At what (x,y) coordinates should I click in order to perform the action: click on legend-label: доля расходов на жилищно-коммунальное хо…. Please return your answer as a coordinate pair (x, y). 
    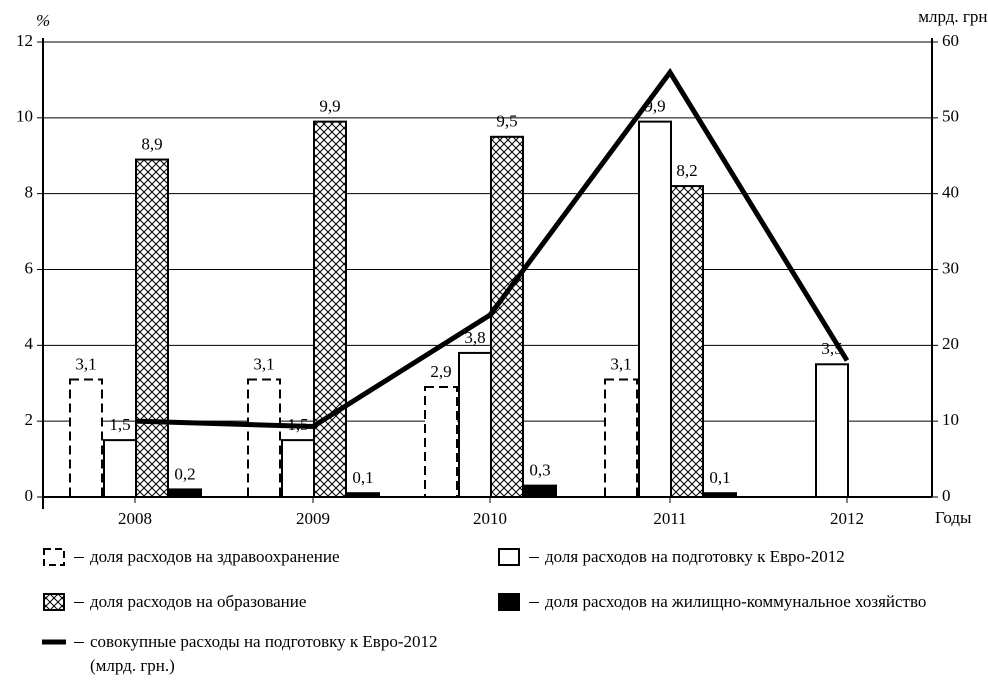
    Looking at the image, I should click on (736, 601).